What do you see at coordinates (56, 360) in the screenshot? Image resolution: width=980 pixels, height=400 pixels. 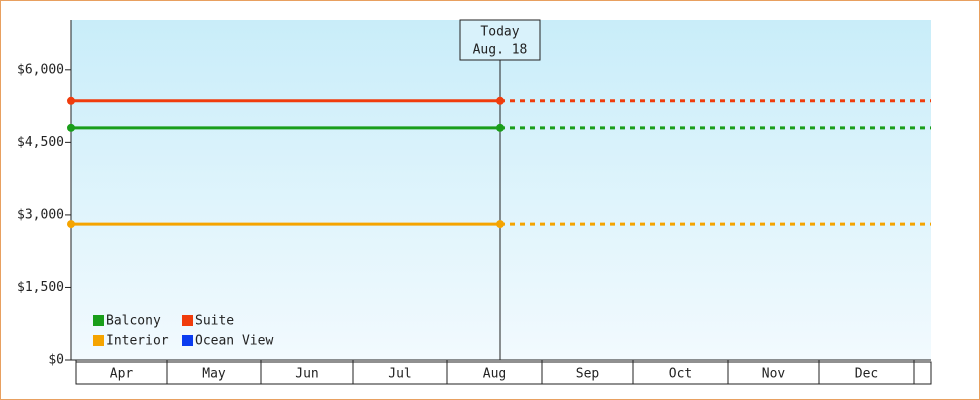 I see `y-tick-label: $0` at bounding box center [56, 360].